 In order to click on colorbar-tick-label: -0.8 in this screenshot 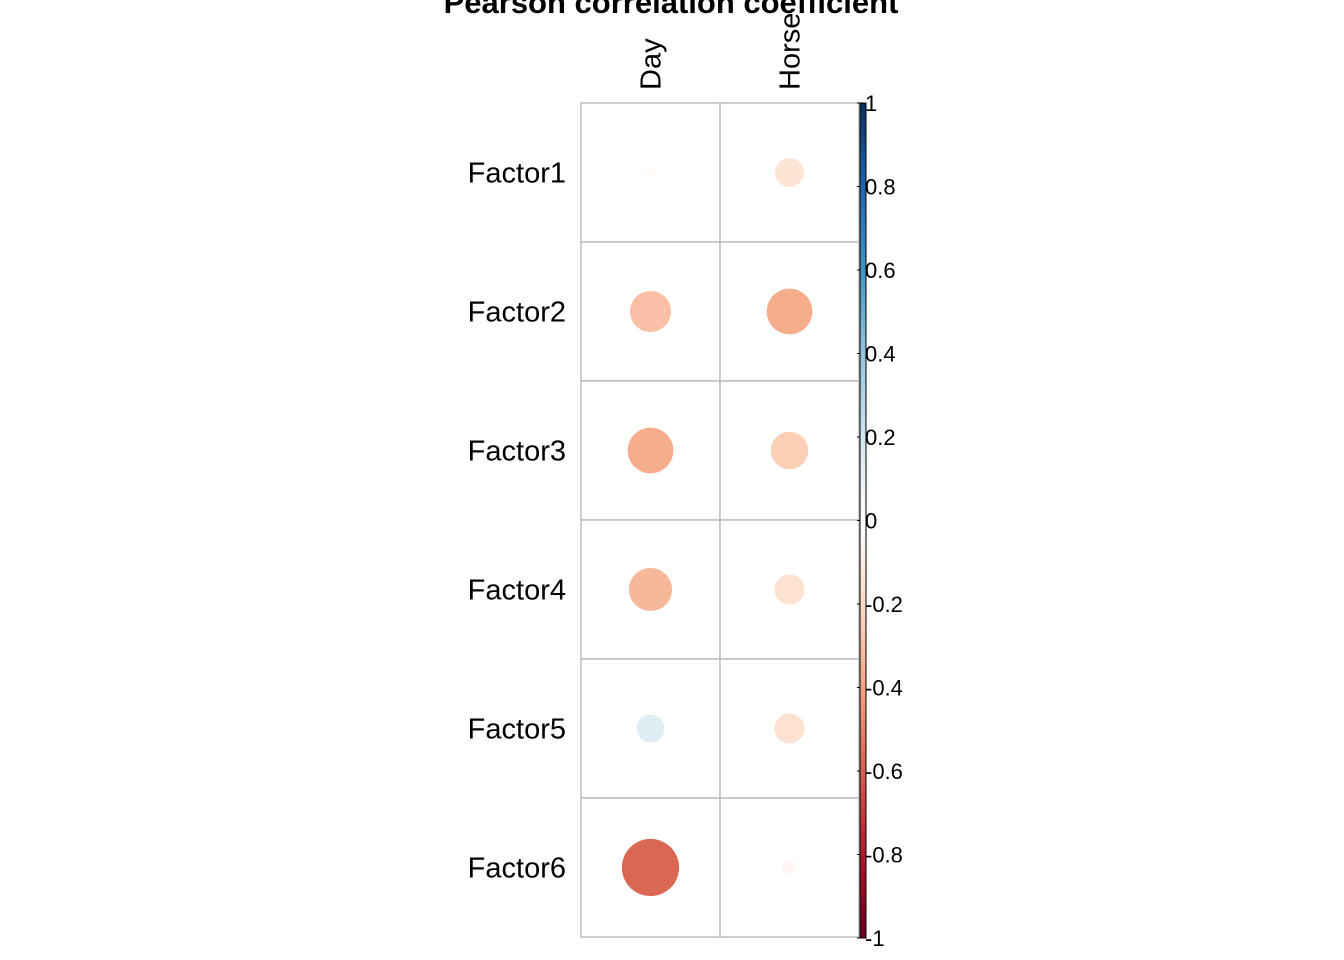, I will do `click(884, 855)`.